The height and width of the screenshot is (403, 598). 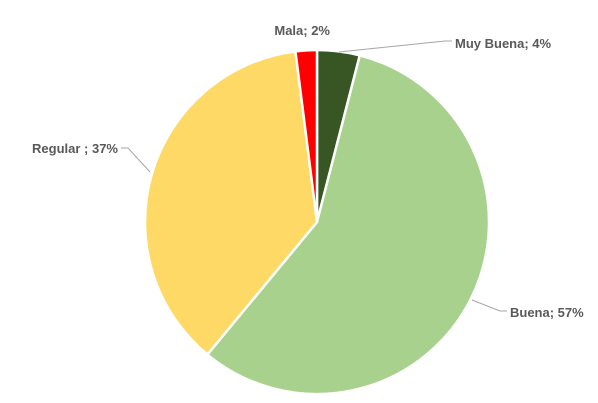 What do you see at coordinates (306, 135) in the screenshot?
I see `pie-slice-mala` at bounding box center [306, 135].